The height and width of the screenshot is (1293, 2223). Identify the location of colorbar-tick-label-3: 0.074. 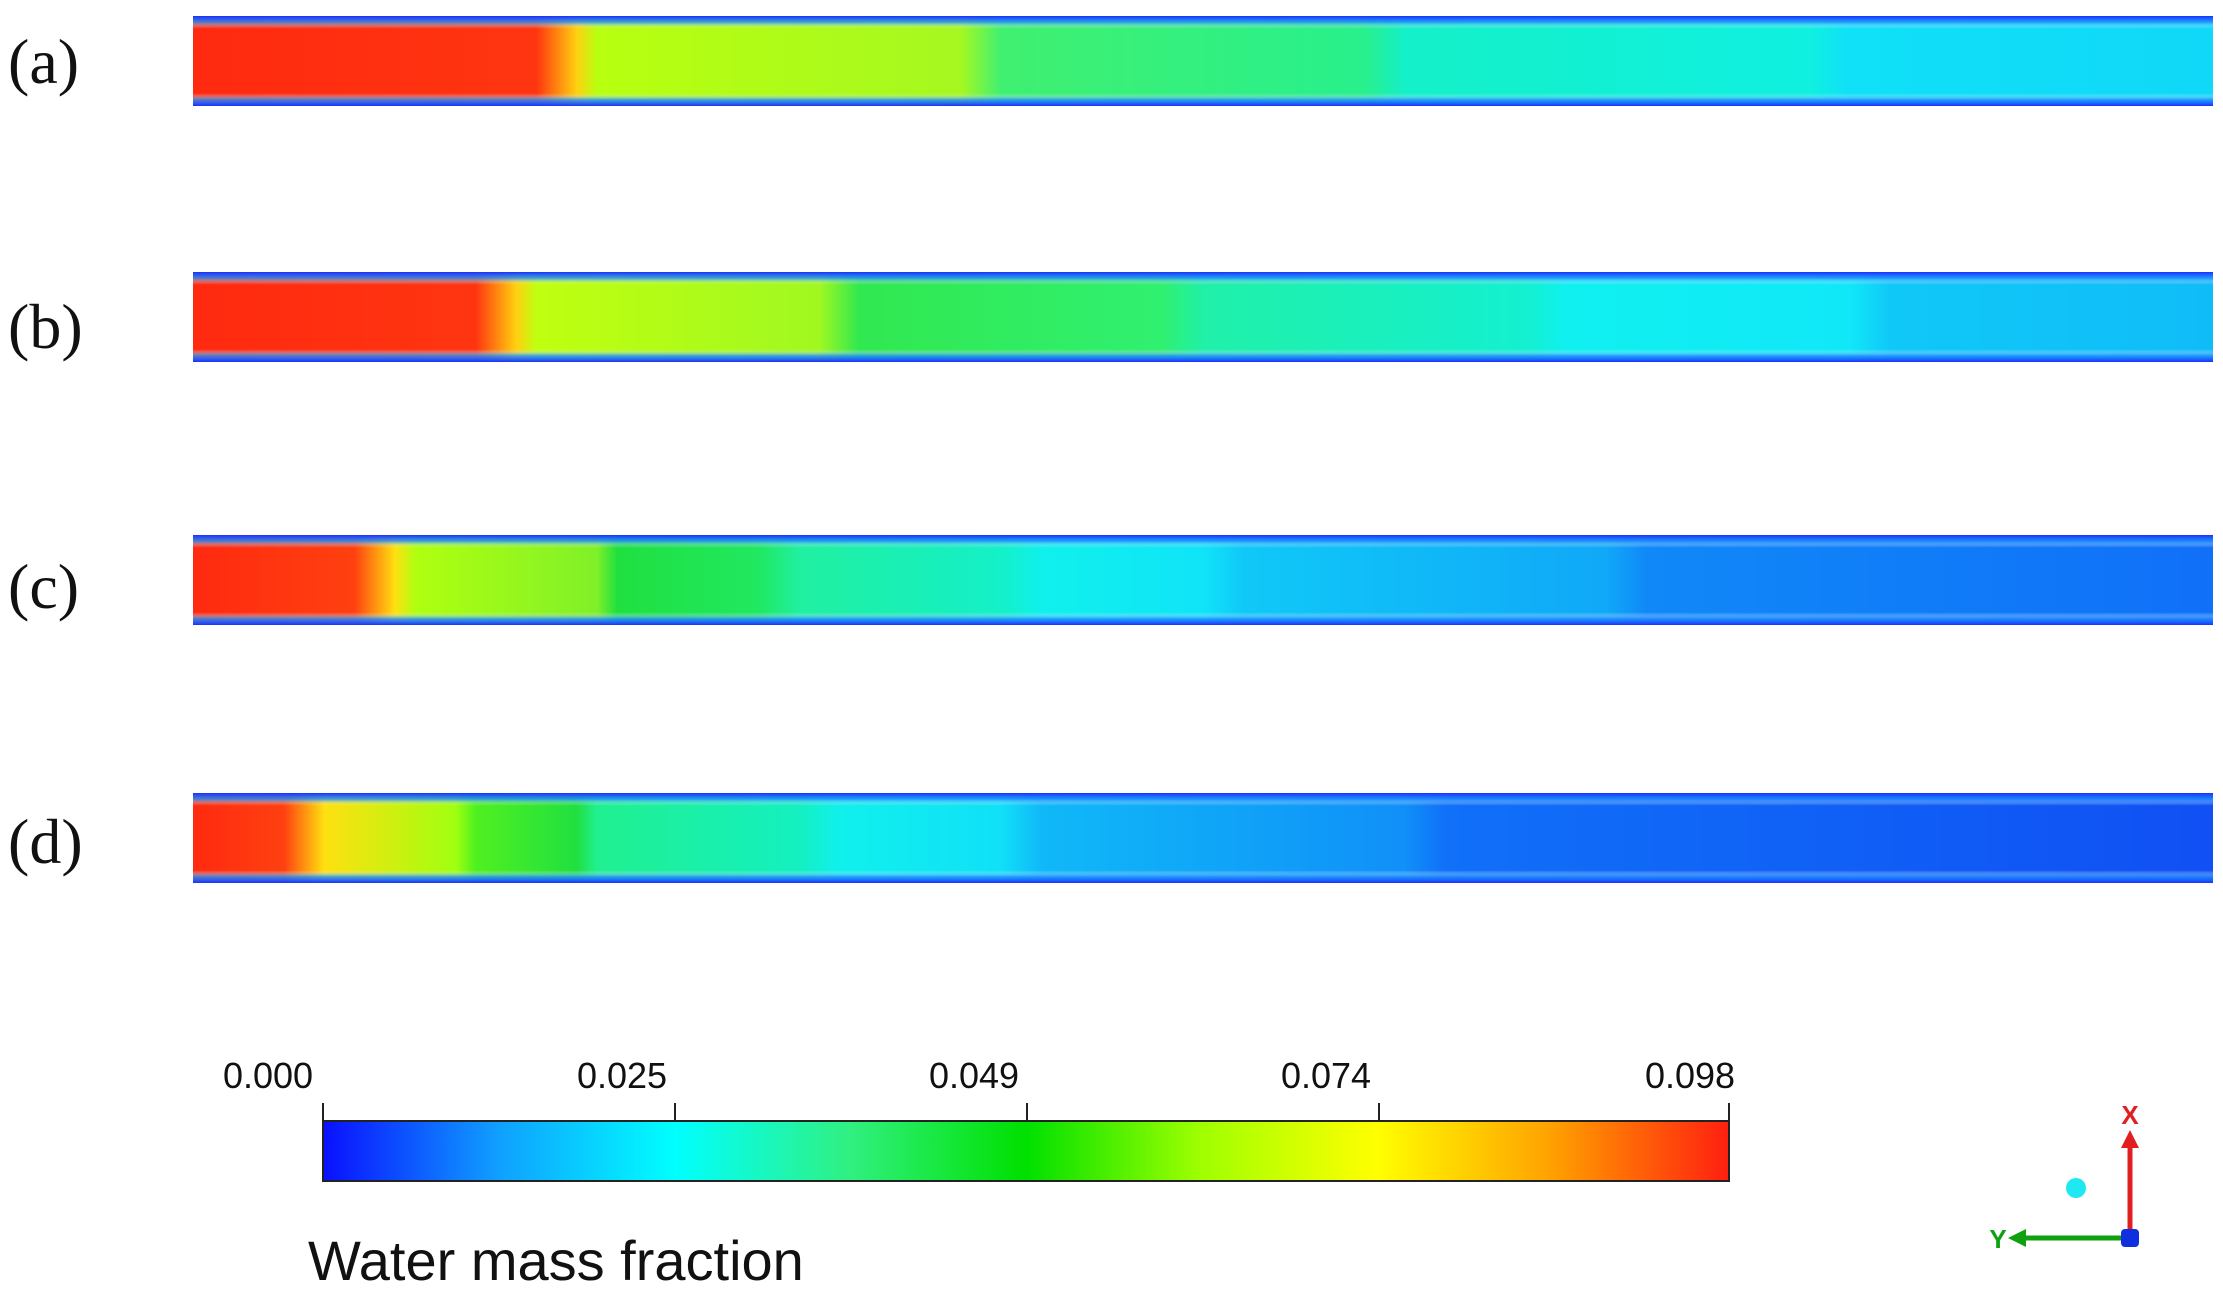
(1326, 1075).